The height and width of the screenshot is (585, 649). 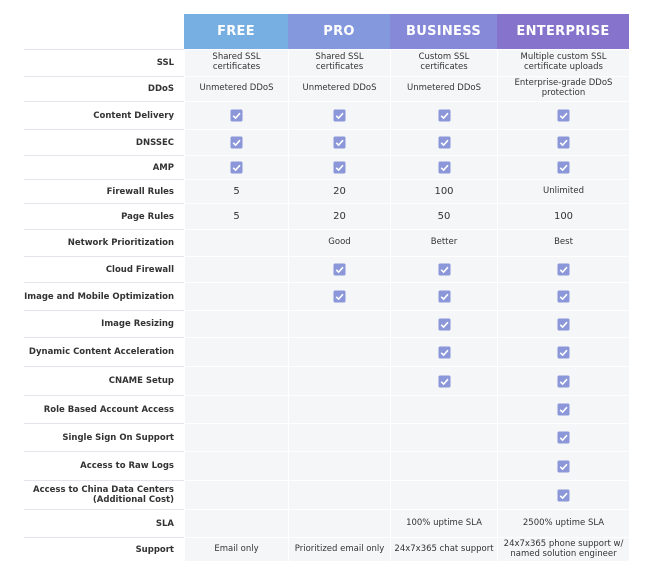 I want to click on plan-header: ENTERPRISE, so click(x=563, y=31).